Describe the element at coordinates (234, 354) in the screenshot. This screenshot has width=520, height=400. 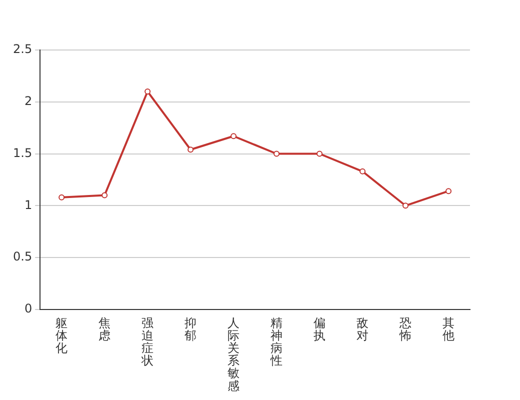
I see `x-tick-label: 人际关系敏感` at that location.